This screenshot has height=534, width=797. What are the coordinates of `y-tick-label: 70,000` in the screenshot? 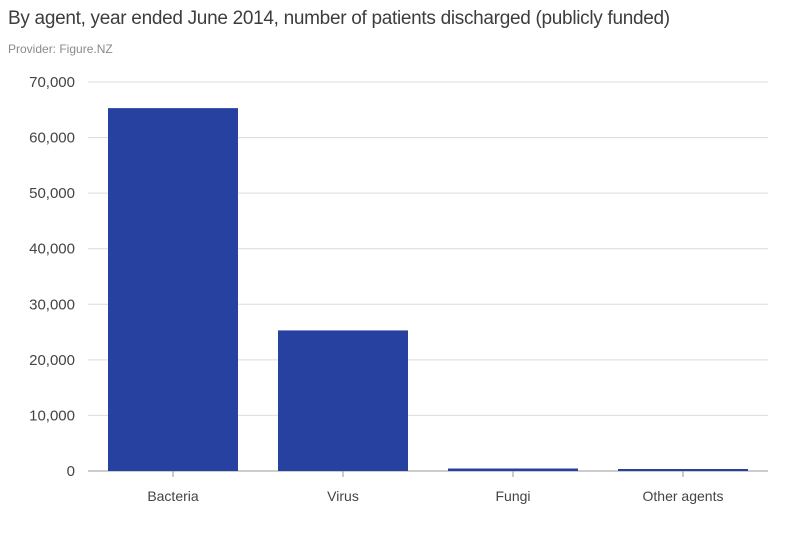 It's located at (52, 82).